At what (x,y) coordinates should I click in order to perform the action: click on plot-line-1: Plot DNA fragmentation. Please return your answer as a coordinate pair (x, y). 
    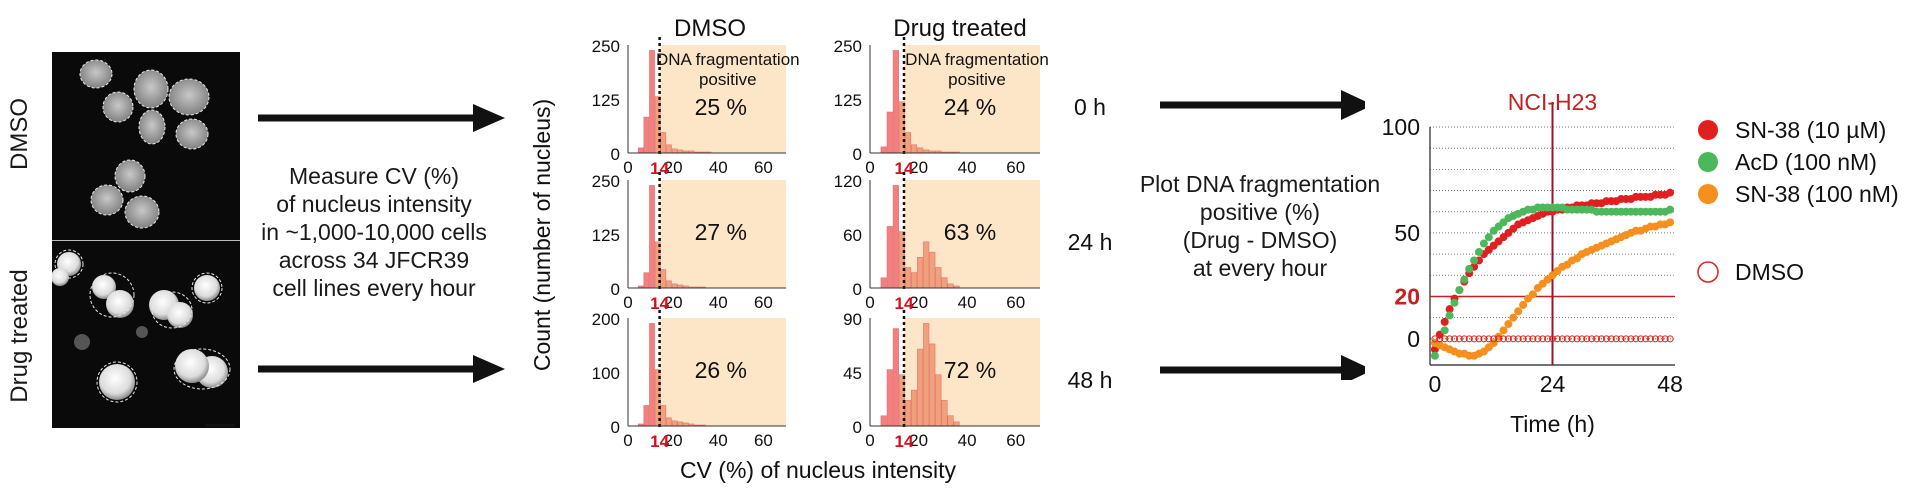
    Looking at the image, I should click on (1260, 184).